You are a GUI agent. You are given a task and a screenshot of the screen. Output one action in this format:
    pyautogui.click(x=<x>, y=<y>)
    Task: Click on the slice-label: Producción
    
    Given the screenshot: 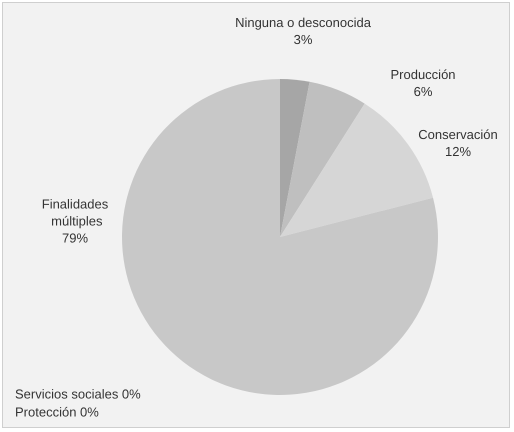 What is the action you would take?
    pyautogui.click(x=423, y=74)
    